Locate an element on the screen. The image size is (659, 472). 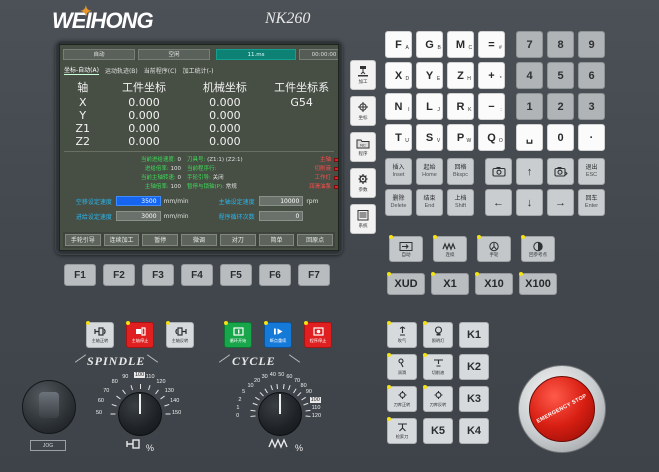
feed-override-dial: 0 1 2 5 10 20 30 40 50 60 70 80 90 100 110 120 is located at coordinates (280, 414).